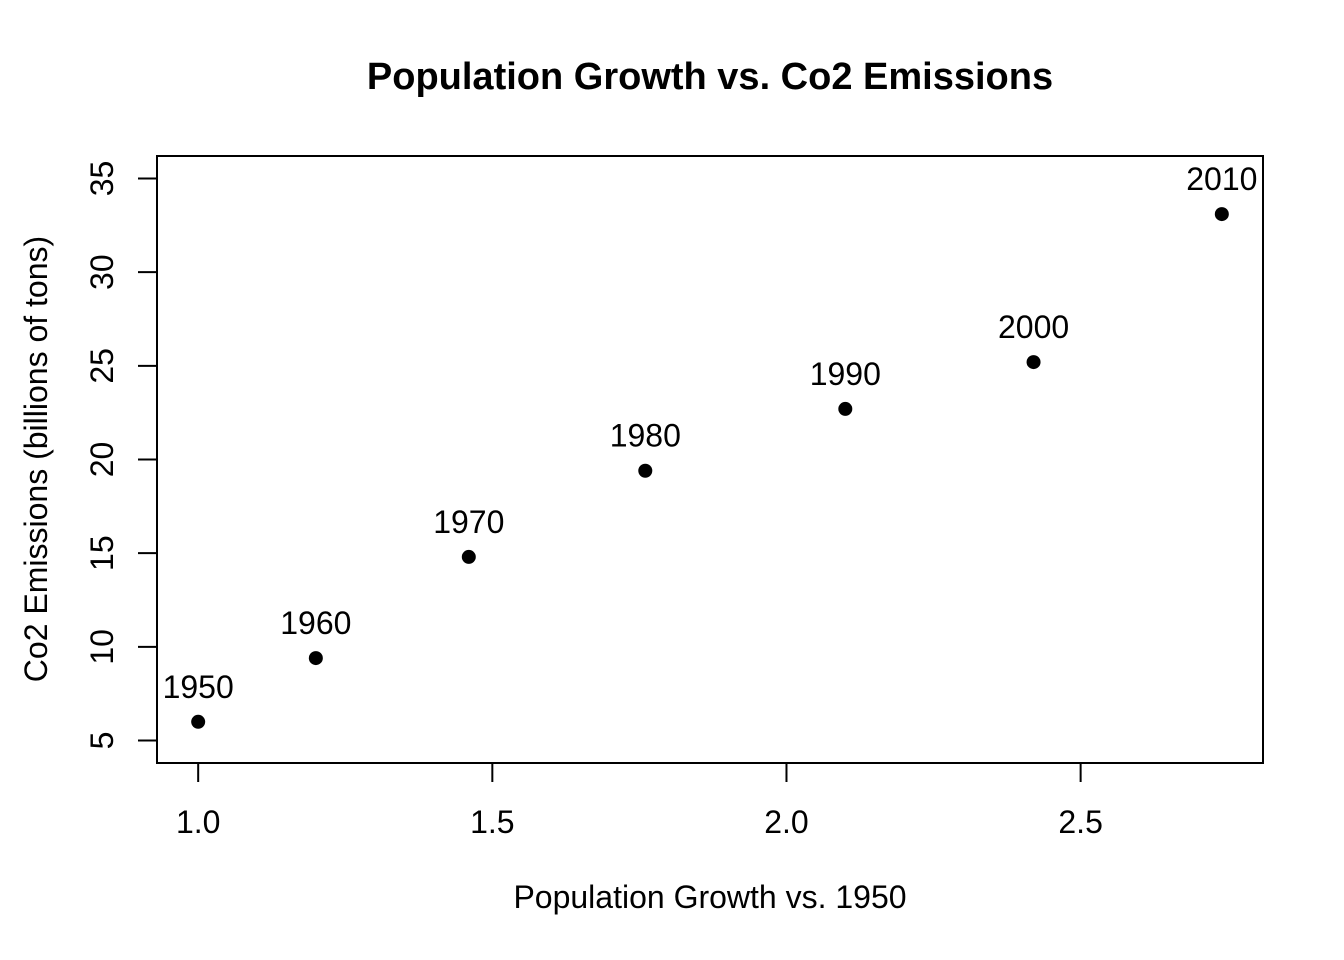  I want to click on y-axis-tick-label: 5, so click(102, 741).